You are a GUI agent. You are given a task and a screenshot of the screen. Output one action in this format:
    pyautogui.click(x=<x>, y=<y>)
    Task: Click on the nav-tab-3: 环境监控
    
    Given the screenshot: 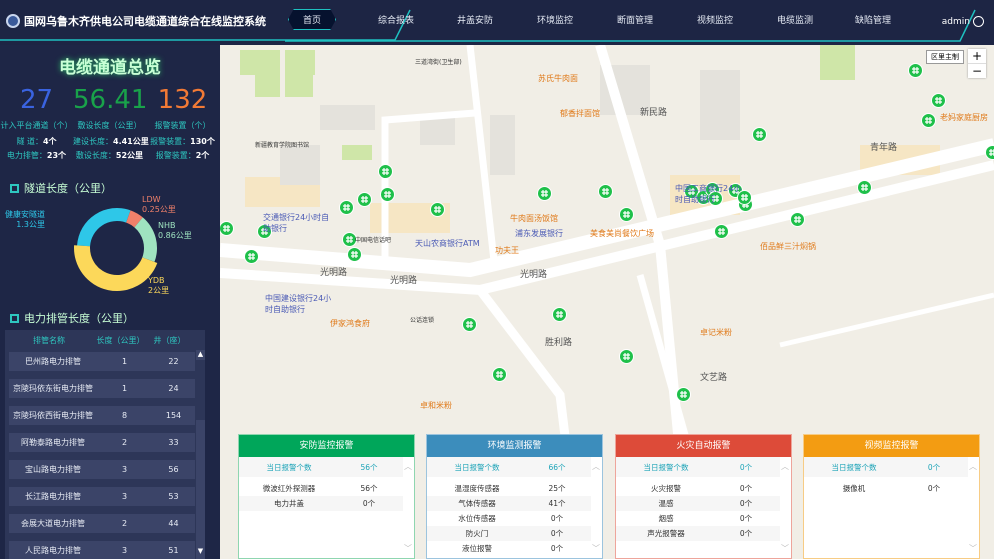 What is the action you would take?
    pyautogui.click(x=555, y=21)
    